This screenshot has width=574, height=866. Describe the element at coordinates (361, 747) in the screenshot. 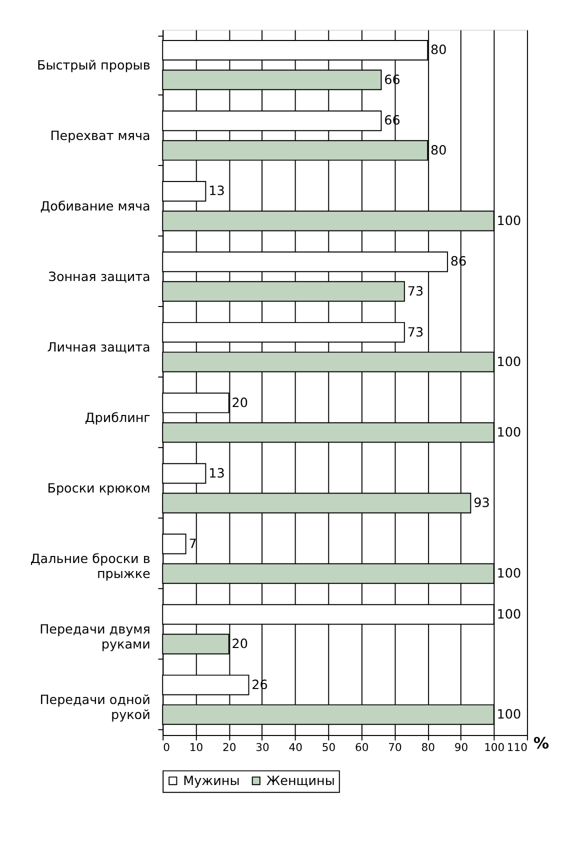

I see `x-tick-label: 60` at that location.